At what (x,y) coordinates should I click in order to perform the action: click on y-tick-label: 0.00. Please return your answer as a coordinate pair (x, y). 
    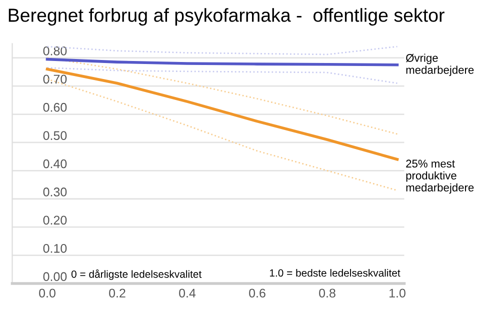
    Looking at the image, I should click on (55, 277).